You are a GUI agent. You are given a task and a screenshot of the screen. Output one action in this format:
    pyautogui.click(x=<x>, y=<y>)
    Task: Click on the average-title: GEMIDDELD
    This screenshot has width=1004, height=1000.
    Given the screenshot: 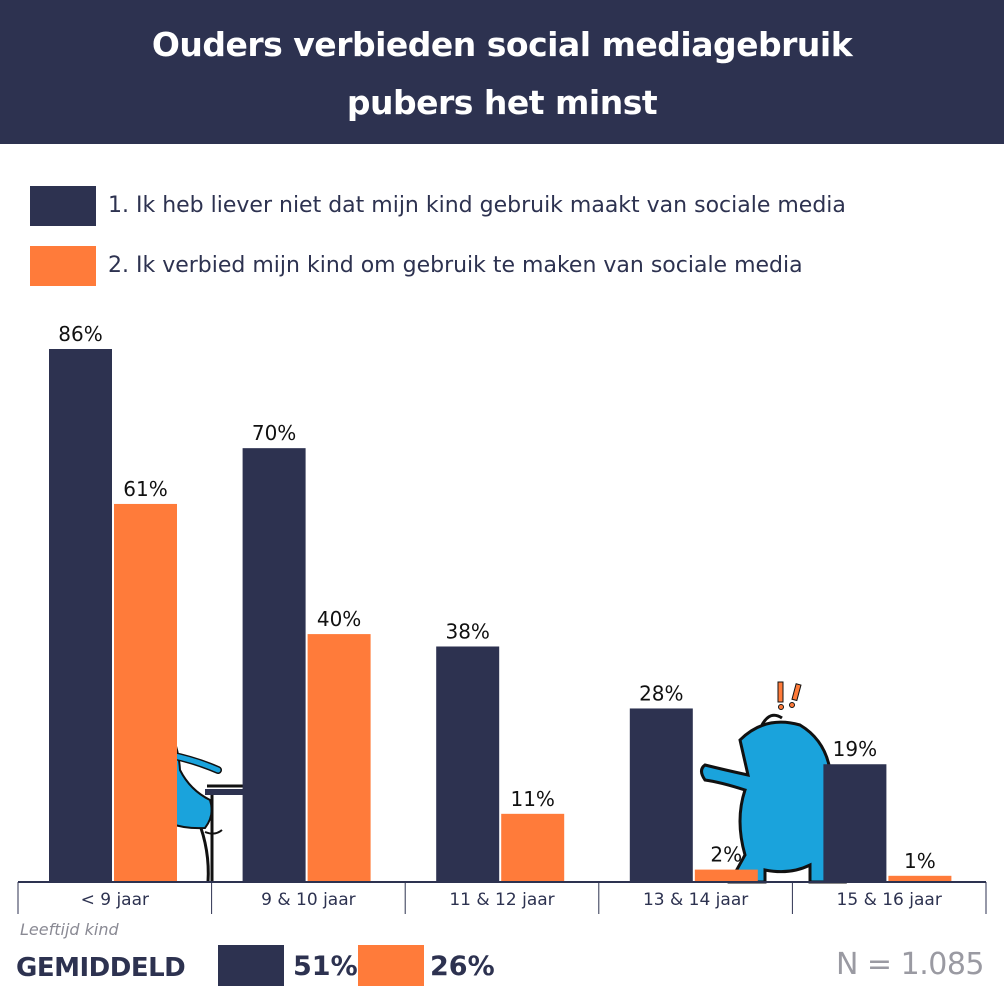 What is the action you would take?
    pyautogui.click(x=100, y=968)
    